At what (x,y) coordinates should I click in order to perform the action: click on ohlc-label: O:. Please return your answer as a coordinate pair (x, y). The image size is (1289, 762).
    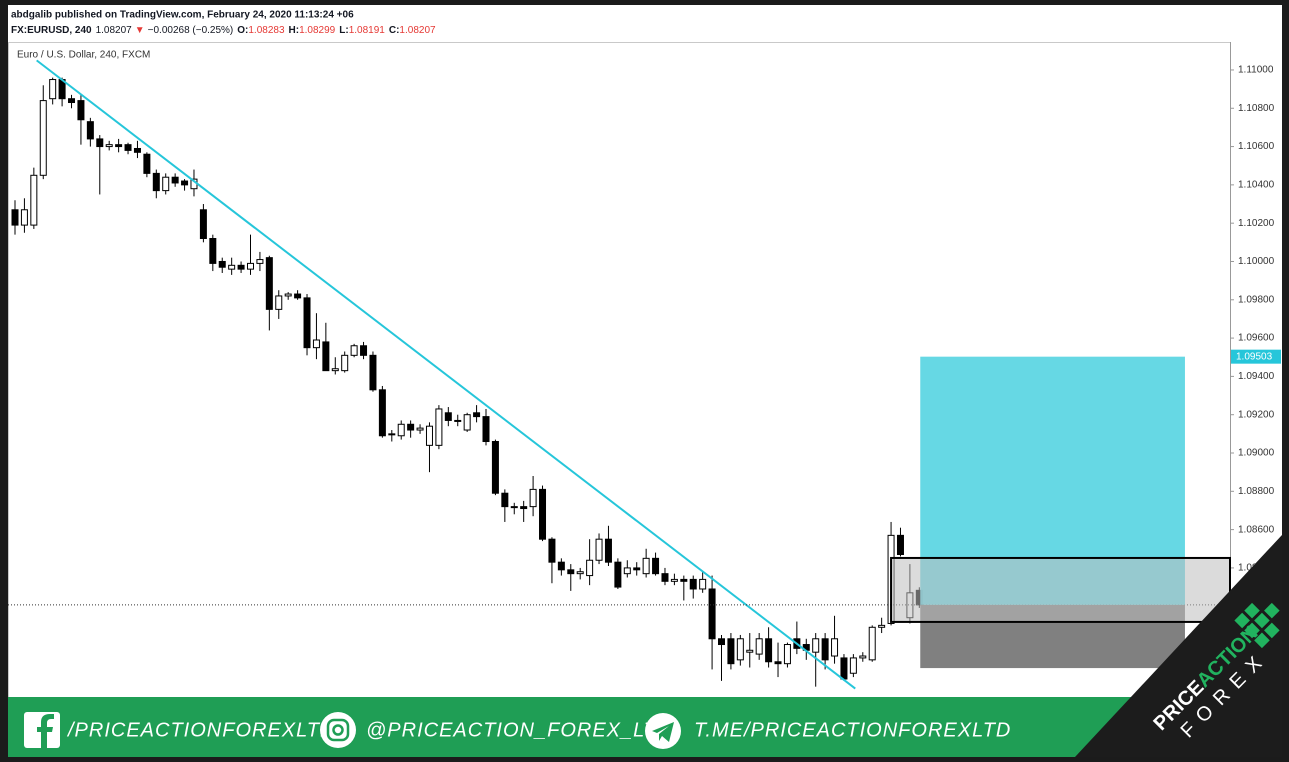
    Looking at the image, I should click on (242, 30).